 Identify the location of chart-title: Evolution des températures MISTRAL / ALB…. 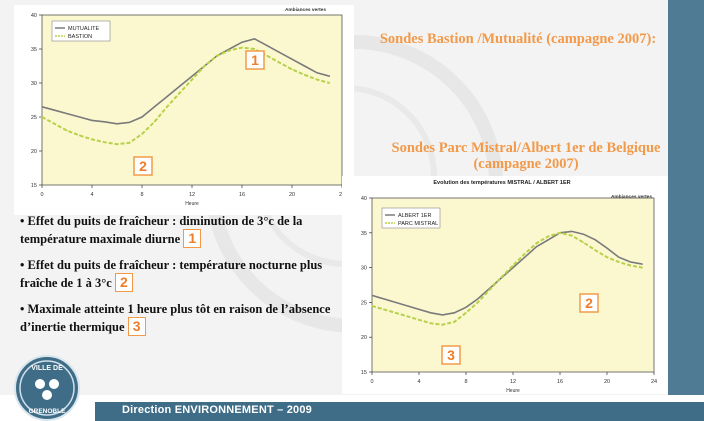
(501, 183).